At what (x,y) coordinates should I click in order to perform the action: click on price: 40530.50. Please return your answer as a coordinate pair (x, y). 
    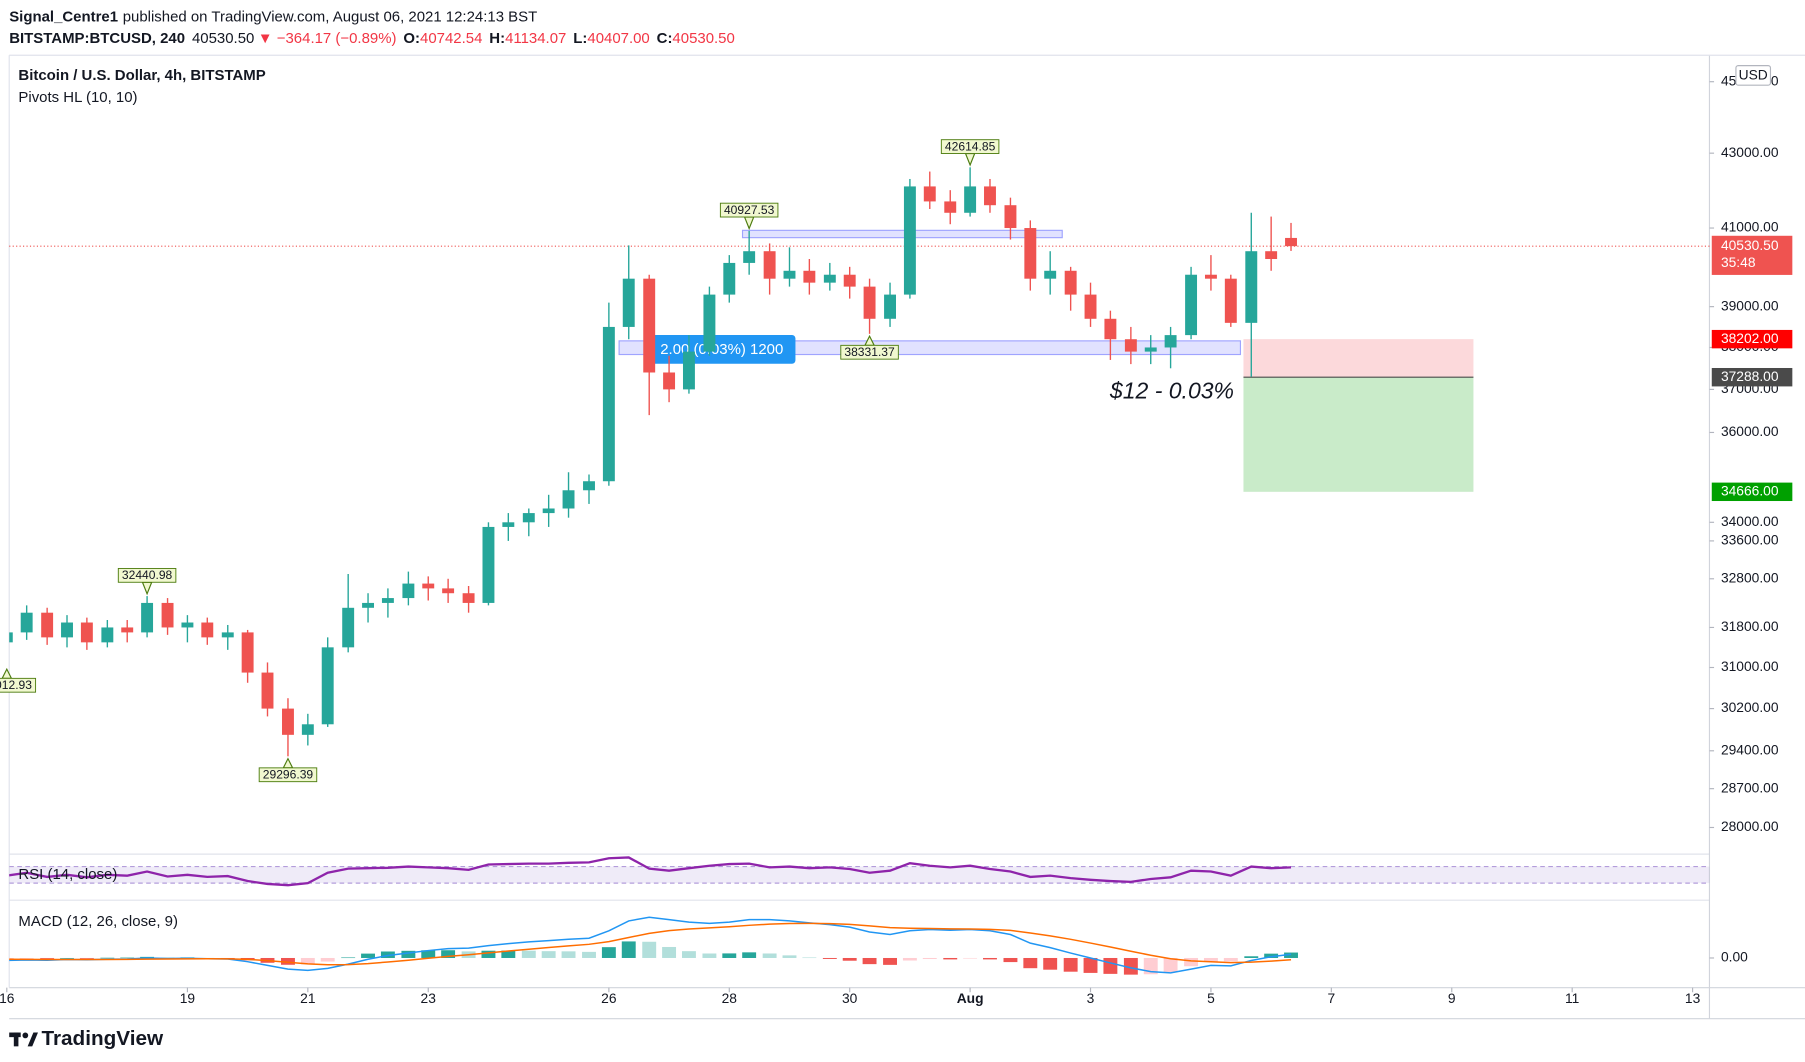
    Looking at the image, I should click on (223, 38).